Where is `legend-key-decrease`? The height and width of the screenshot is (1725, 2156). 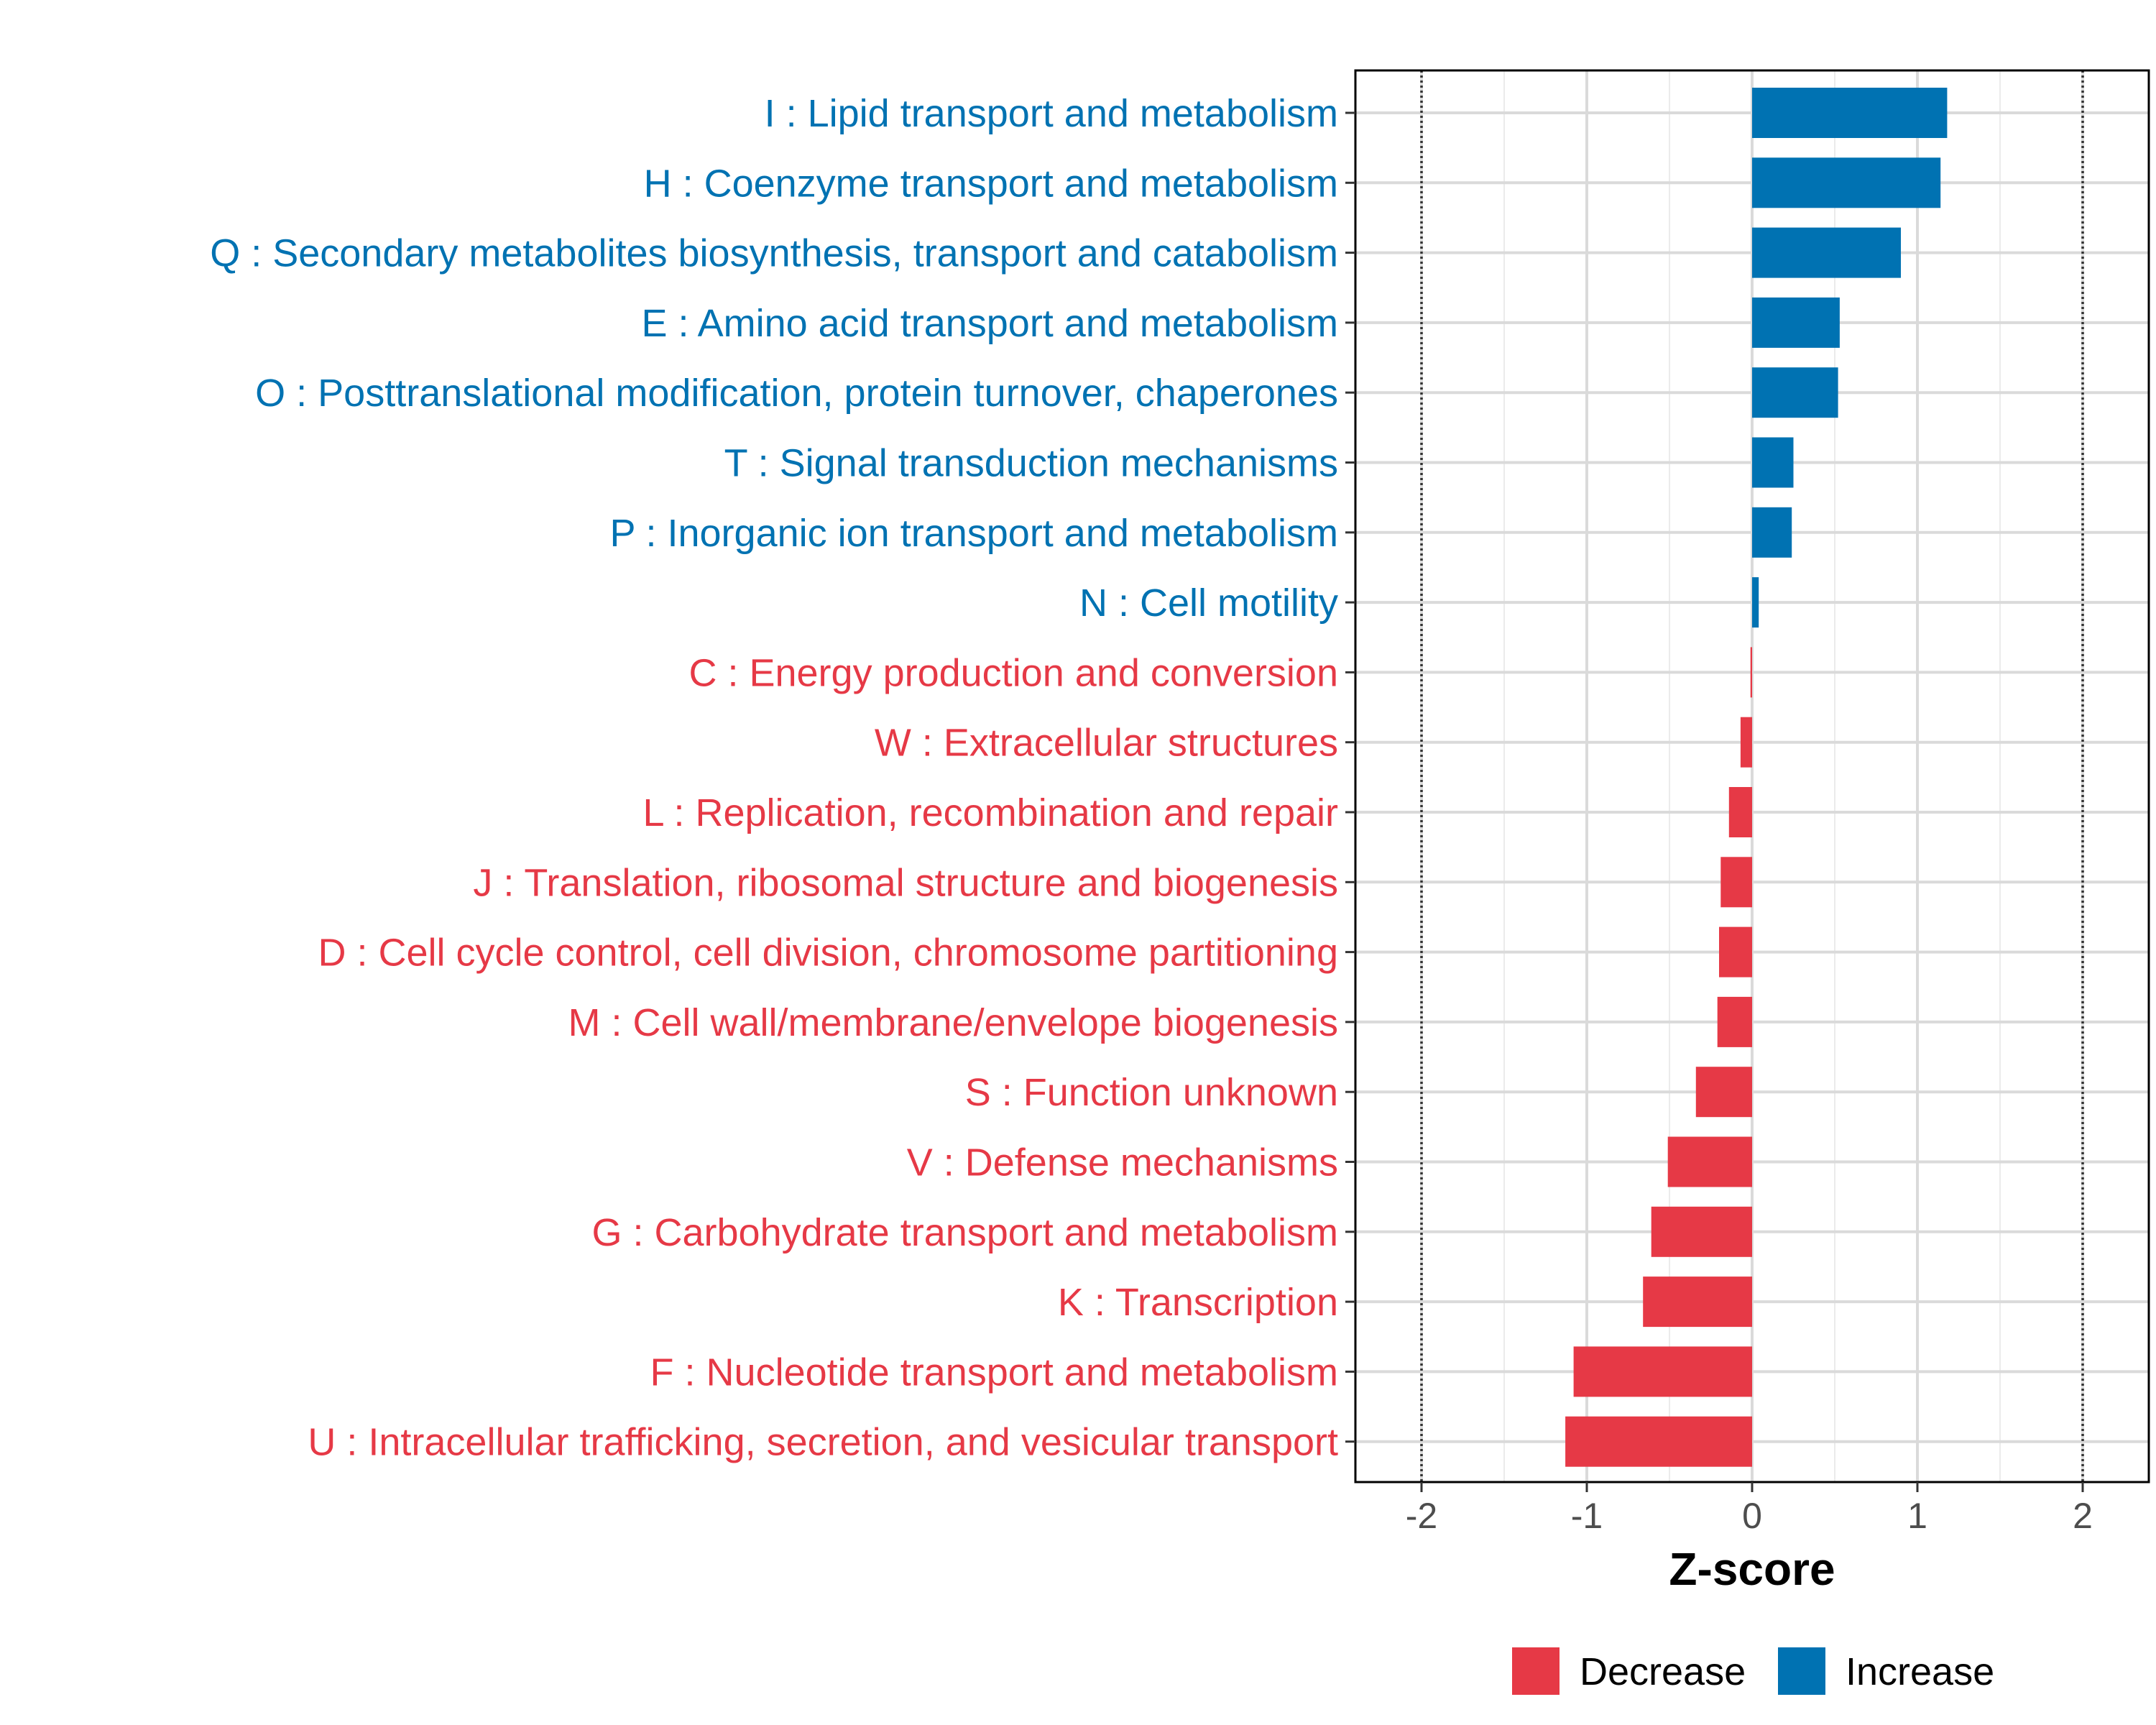 legend-key-decrease is located at coordinates (1536, 1671).